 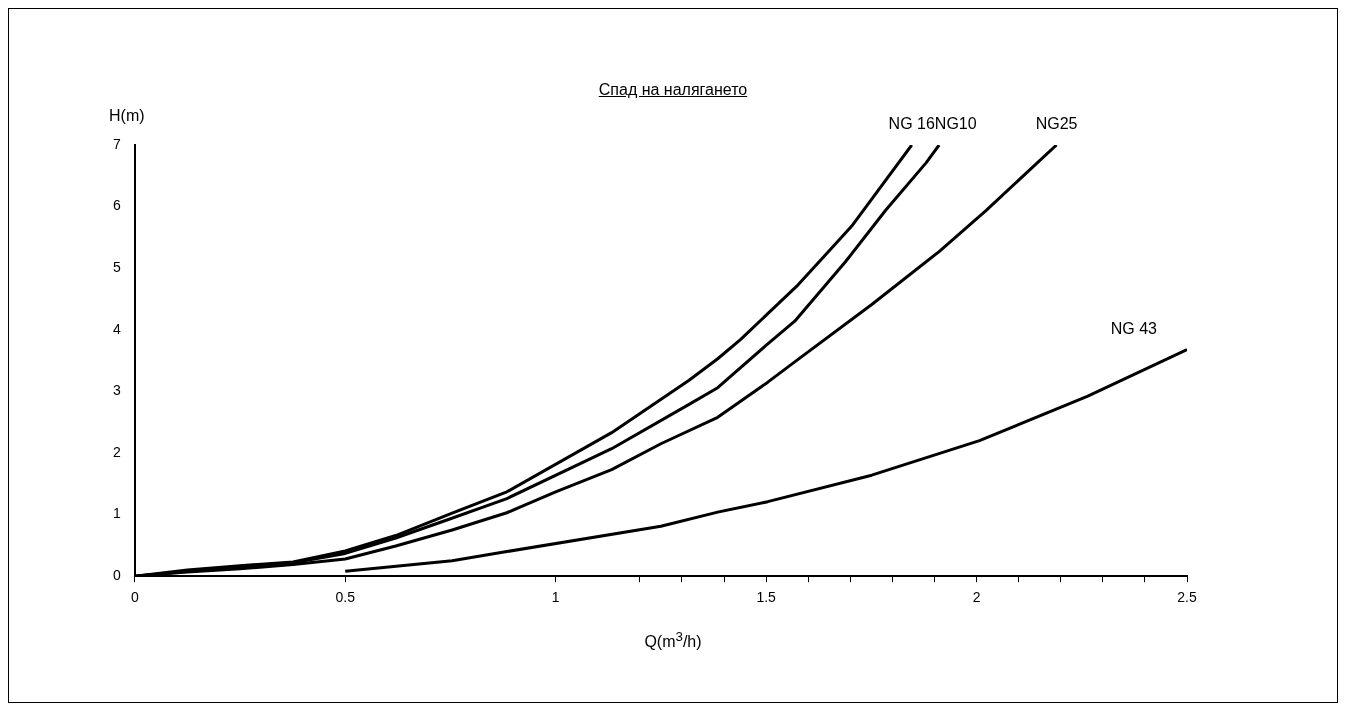 What do you see at coordinates (955, 124) in the screenshot?
I see `series-label: NG10` at bounding box center [955, 124].